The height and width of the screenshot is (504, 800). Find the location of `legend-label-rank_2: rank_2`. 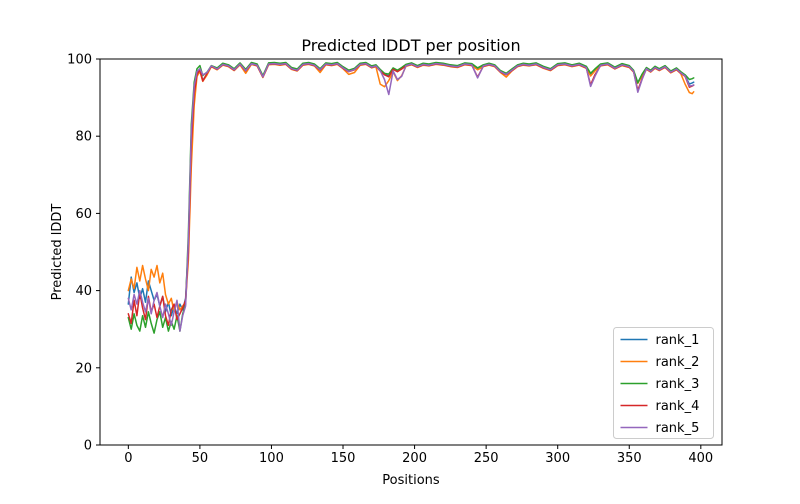

legend-label-rank_2: rank_2 is located at coordinates (678, 362).